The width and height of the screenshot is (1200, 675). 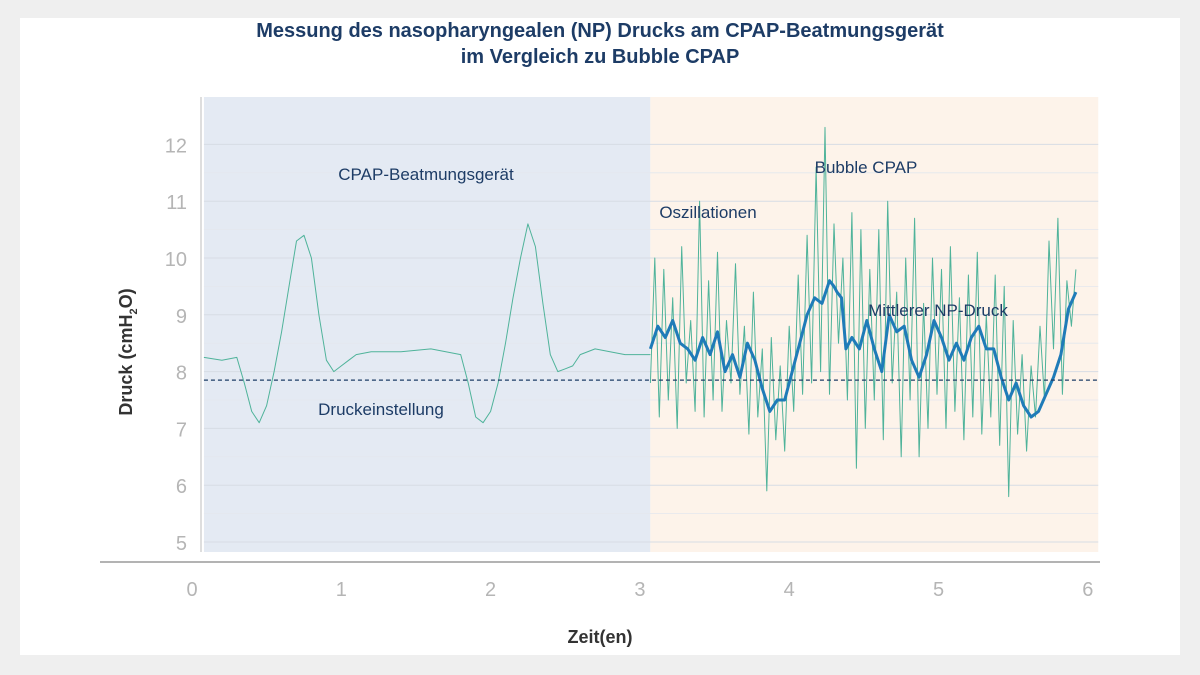 I want to click on x-tick-label: 0, so click(x=191, y=590).